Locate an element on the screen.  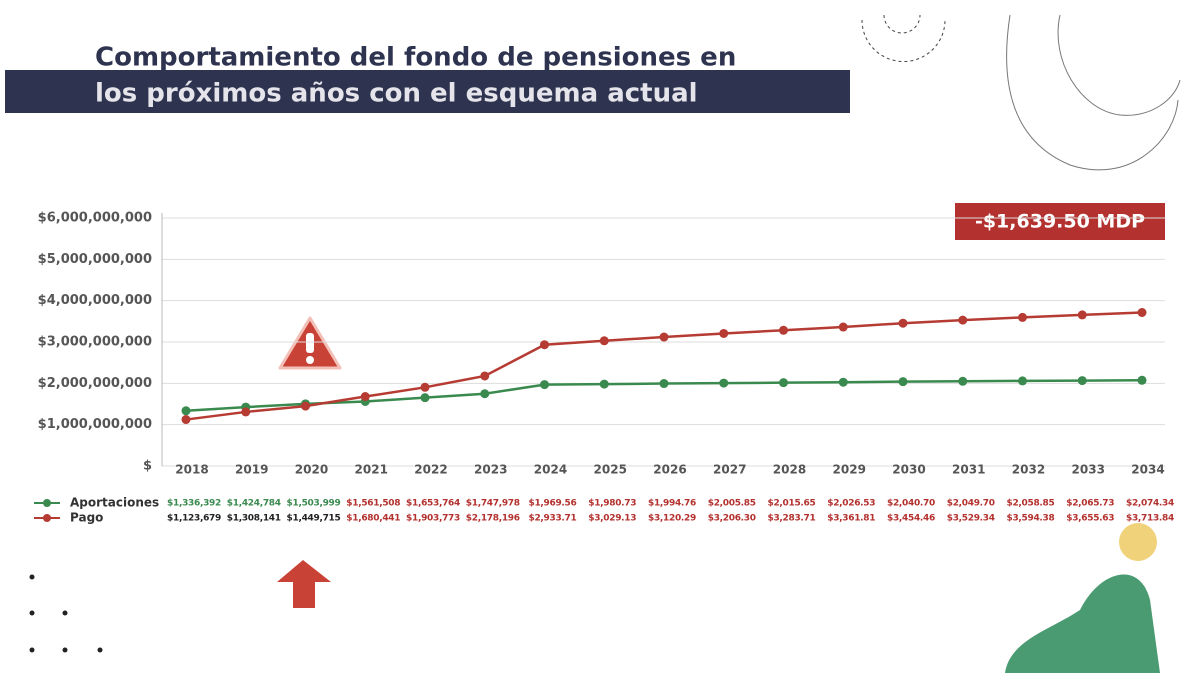
x-tick-label: 2021 is located at coordinates (371, 470).